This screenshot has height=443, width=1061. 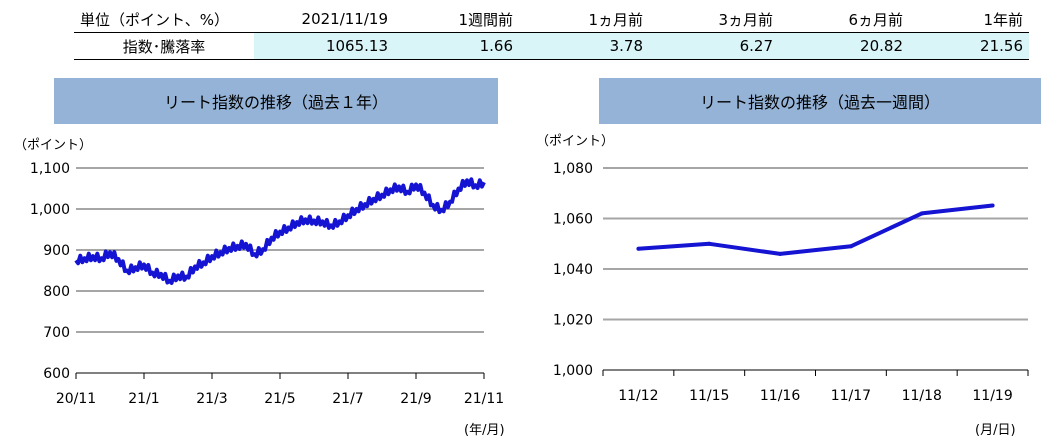 What do you see at coordinates (780, 396) in the screenshot?
I see `x-tick-label: 11/16` at bounding box center [780, 396].